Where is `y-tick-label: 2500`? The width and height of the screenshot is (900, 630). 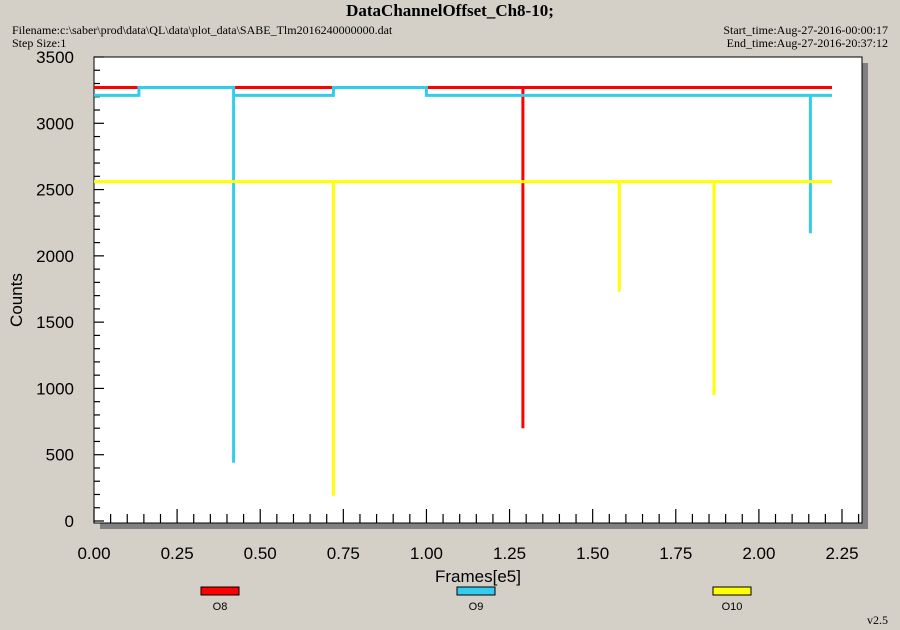
y-tick-label: 2500 is located at coordinates (55, 190).